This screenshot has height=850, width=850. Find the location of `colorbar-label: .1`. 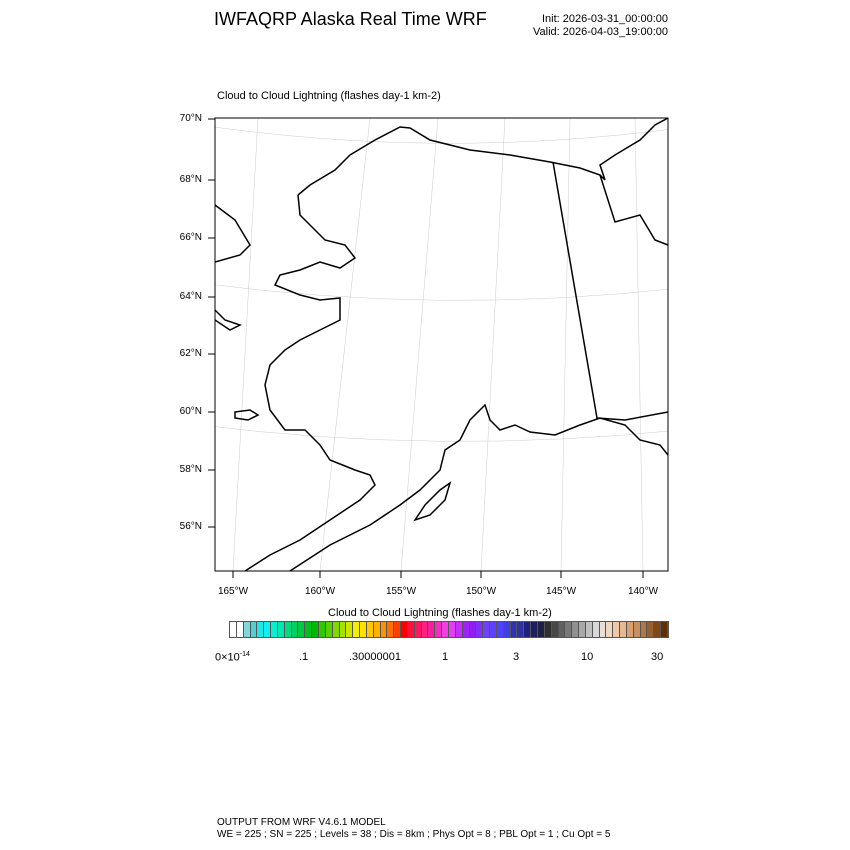

colorbar-label: .1 is located at coordinates (304, 657).